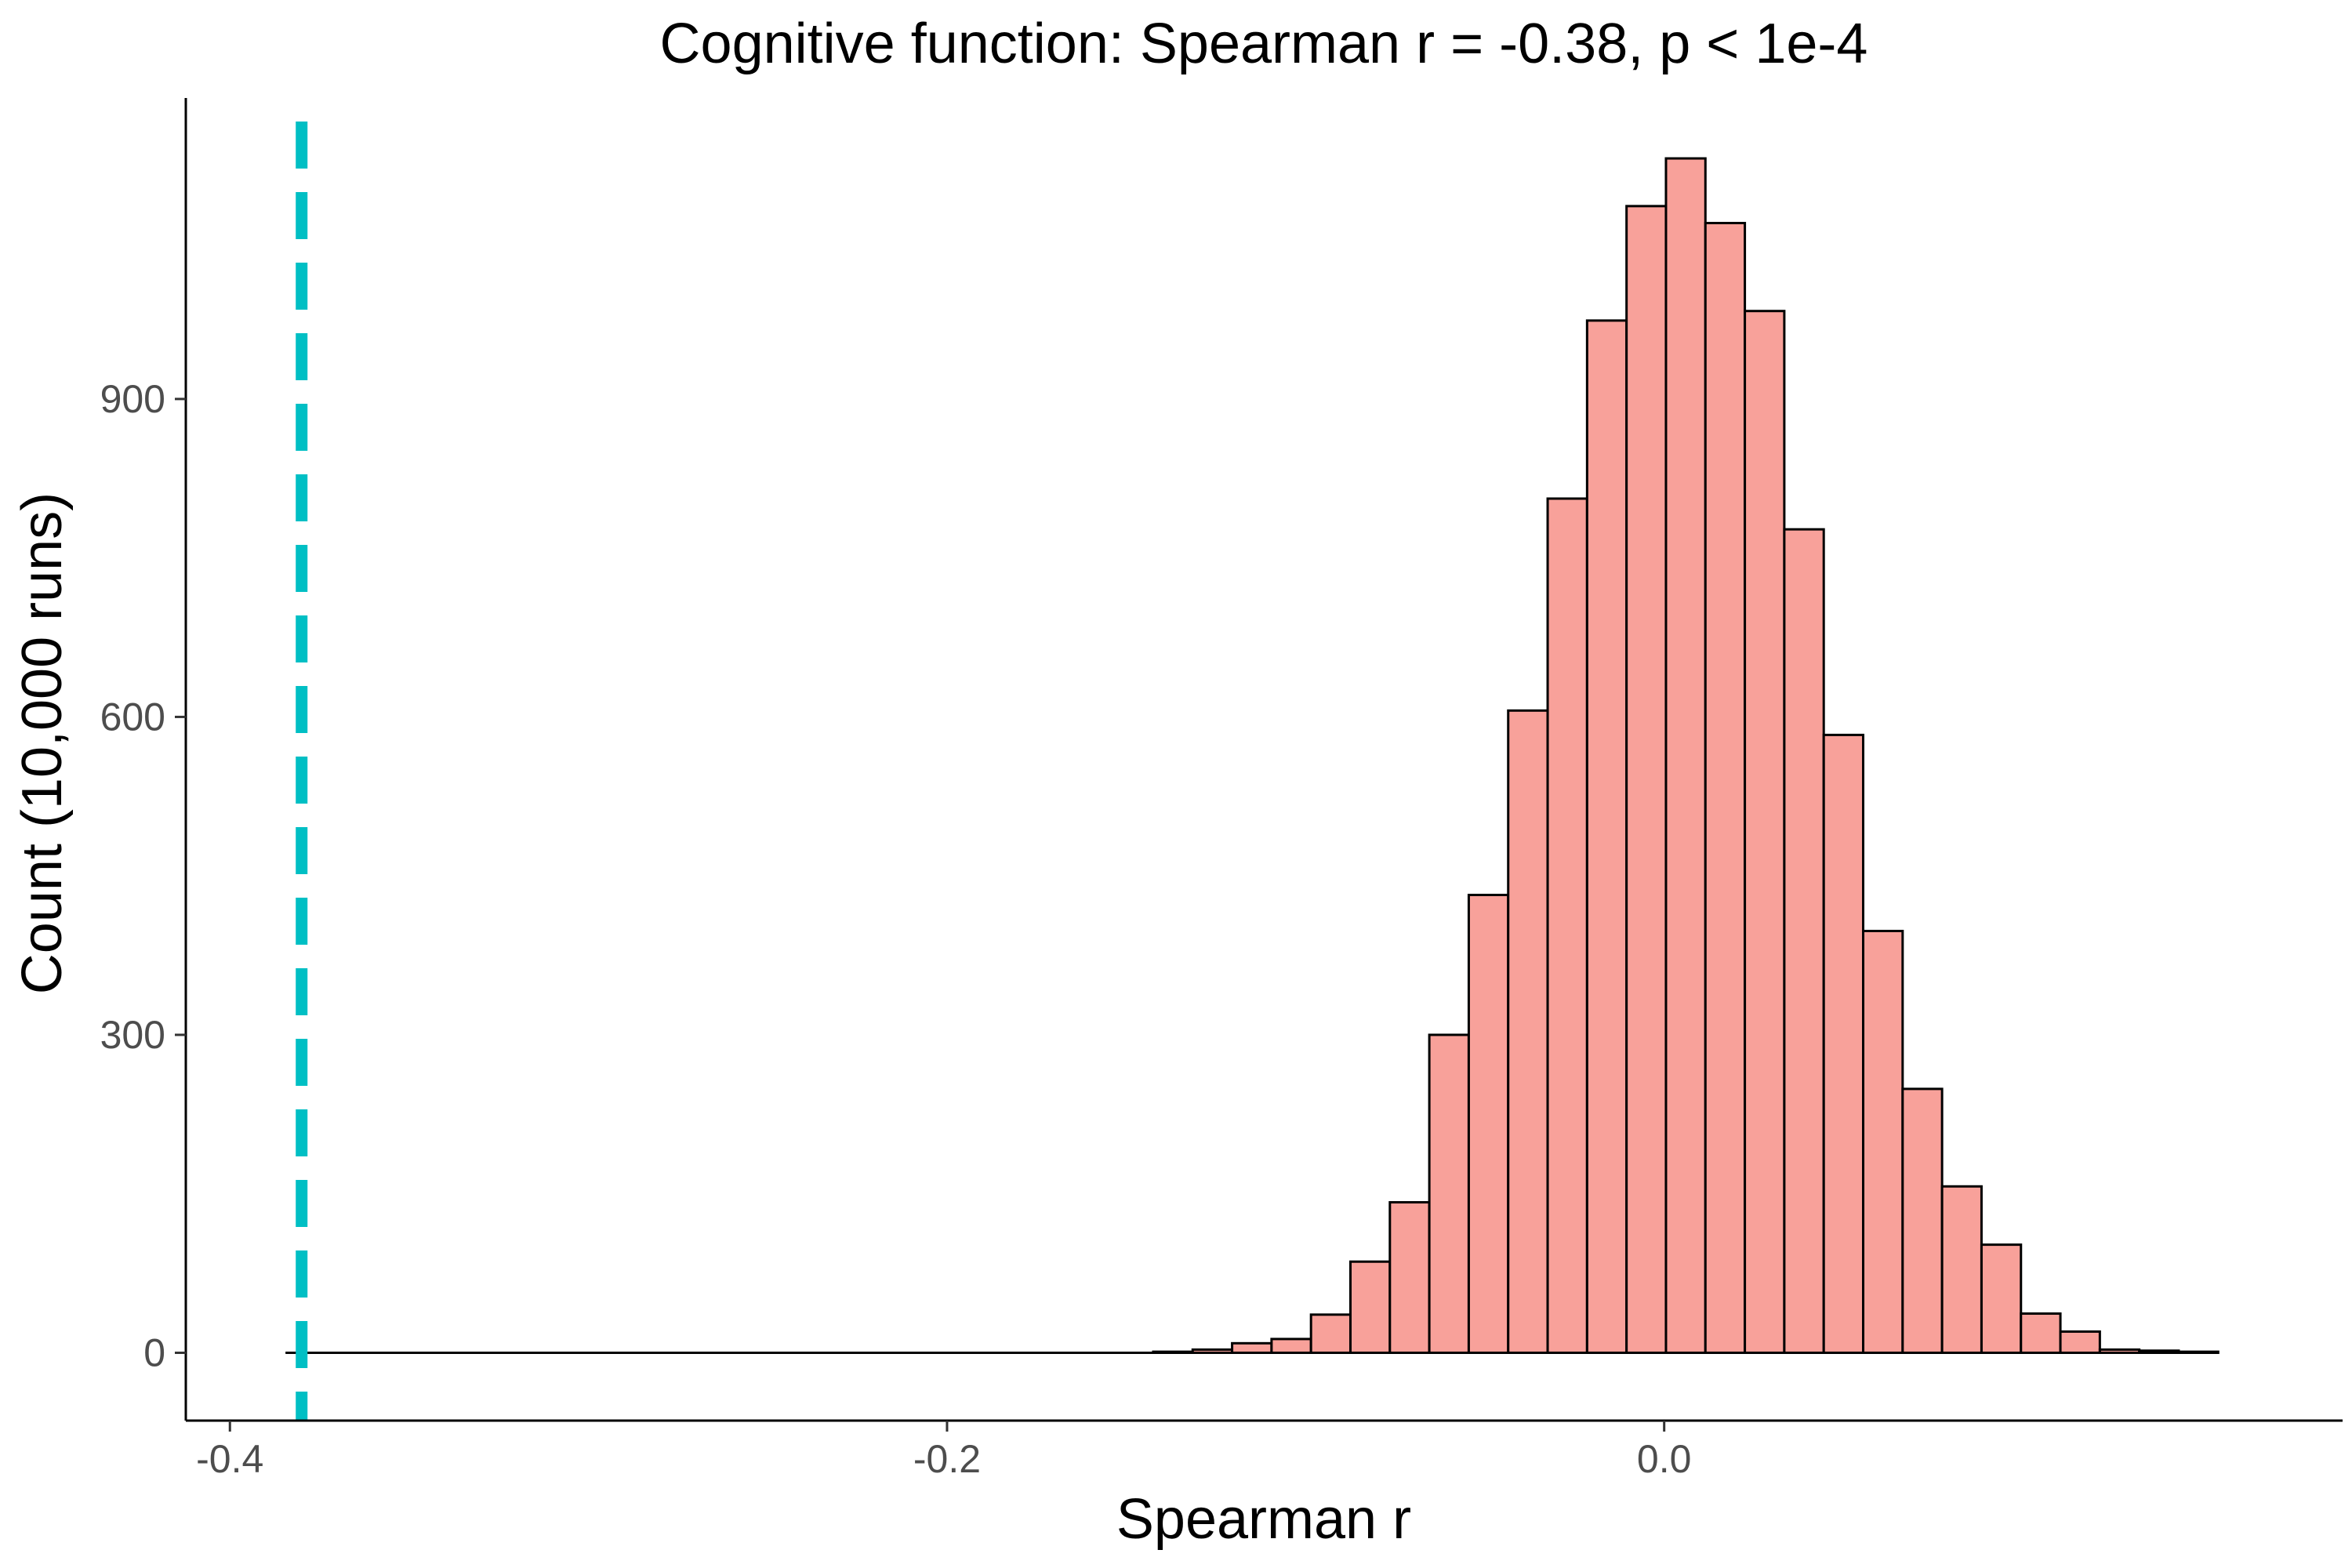 The image size is (2352, 1568). What do you see at coordinates (143, 875) in the screenshot?
I see `y-axis-ticks: 0 300 600 900` at bounding box center [143, 875].